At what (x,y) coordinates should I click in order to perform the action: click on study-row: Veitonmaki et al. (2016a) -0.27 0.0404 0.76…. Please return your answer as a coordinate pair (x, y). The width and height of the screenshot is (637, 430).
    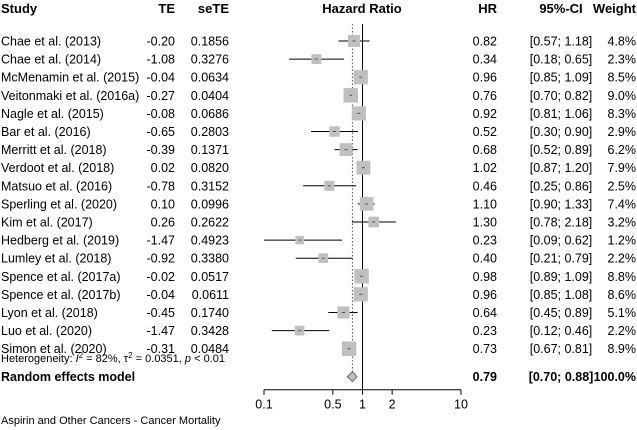
    Looking at the image, I should click on (318, 95).